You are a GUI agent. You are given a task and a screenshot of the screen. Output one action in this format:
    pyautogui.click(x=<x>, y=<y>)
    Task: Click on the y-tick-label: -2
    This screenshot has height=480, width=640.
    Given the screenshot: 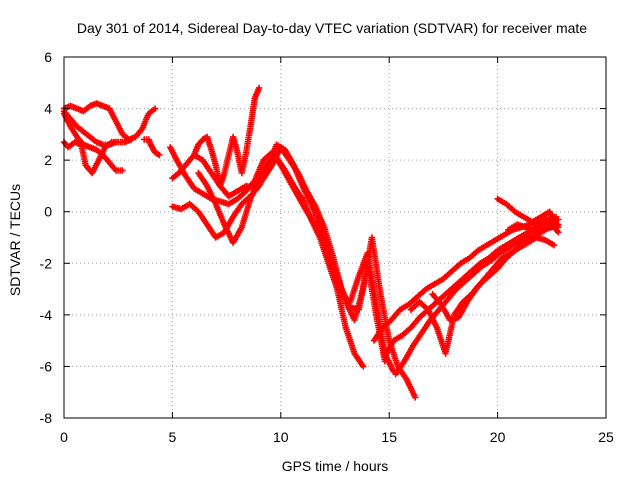 What is the action you would take?
    pyautogui.click(x=46, y=263)
    